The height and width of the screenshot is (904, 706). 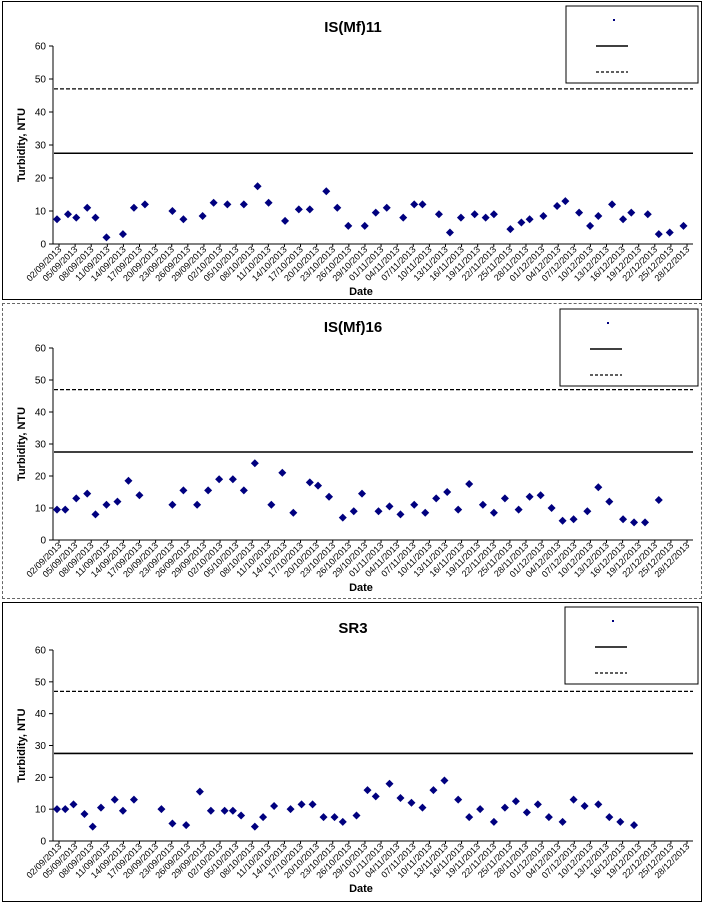 What do you see at coordinates (41, 477) in the screenshot?
I see `y-tick-label: 20` at bounding box center [41, 477].